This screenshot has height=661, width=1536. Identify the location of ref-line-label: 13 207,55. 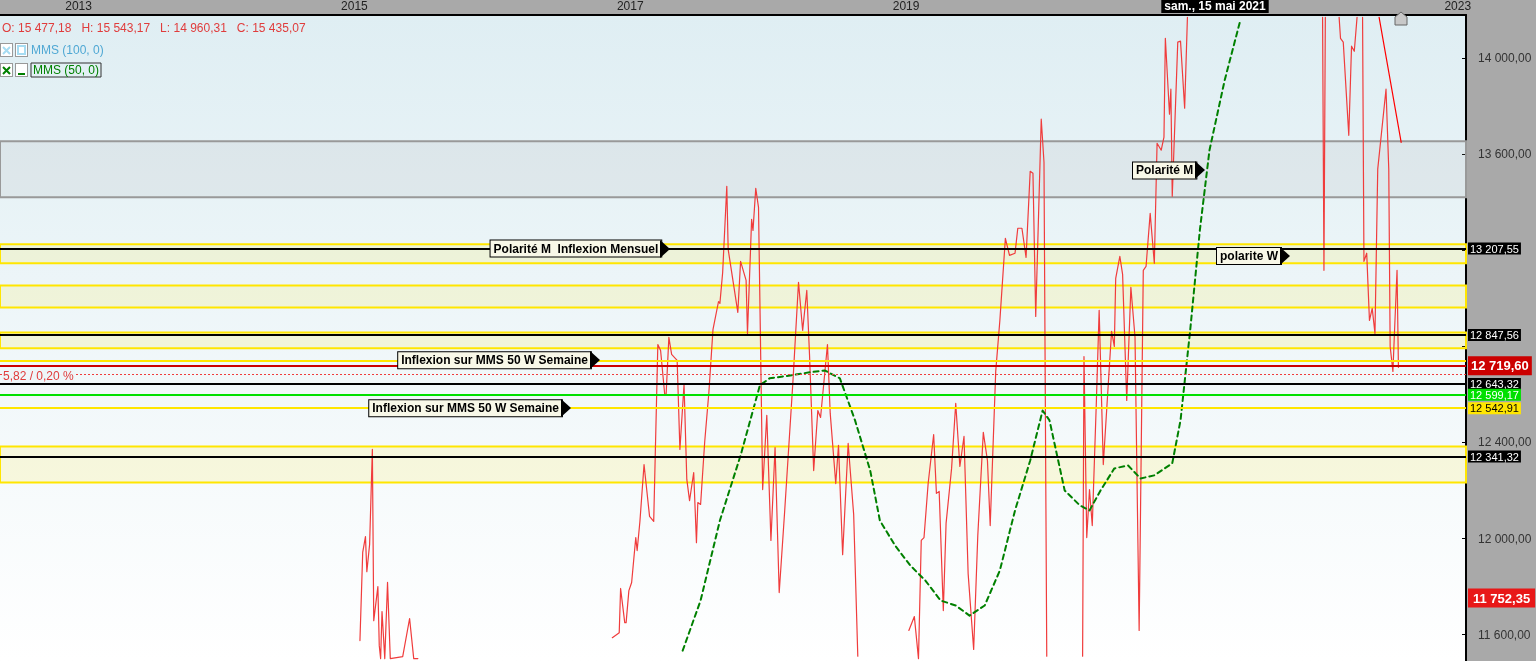
(1494, 248).